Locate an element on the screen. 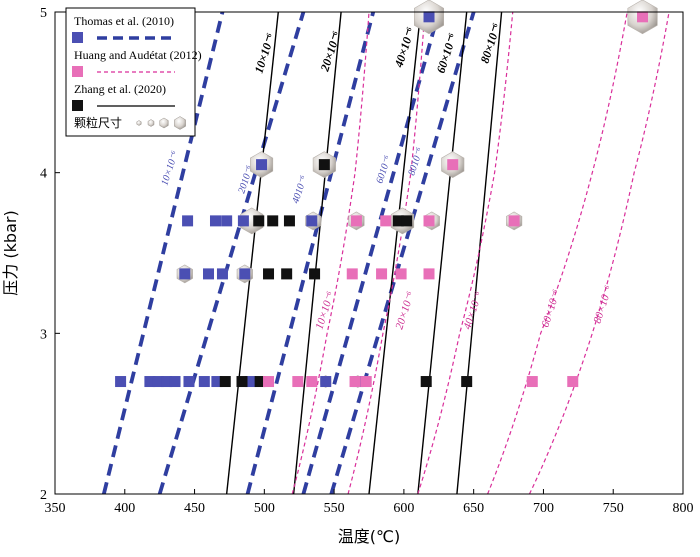 The width and height of the screenshot is (700, 557). legend-size-symbols is located at coordinates (161, 123).